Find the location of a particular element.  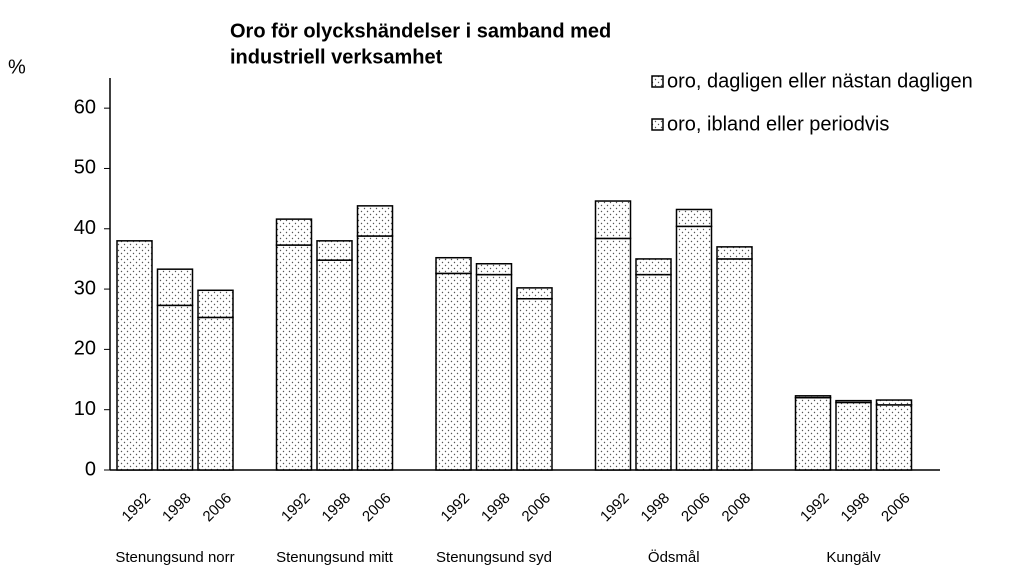

chart-title: industriell verksamhet is located at coordinates (336, 57).